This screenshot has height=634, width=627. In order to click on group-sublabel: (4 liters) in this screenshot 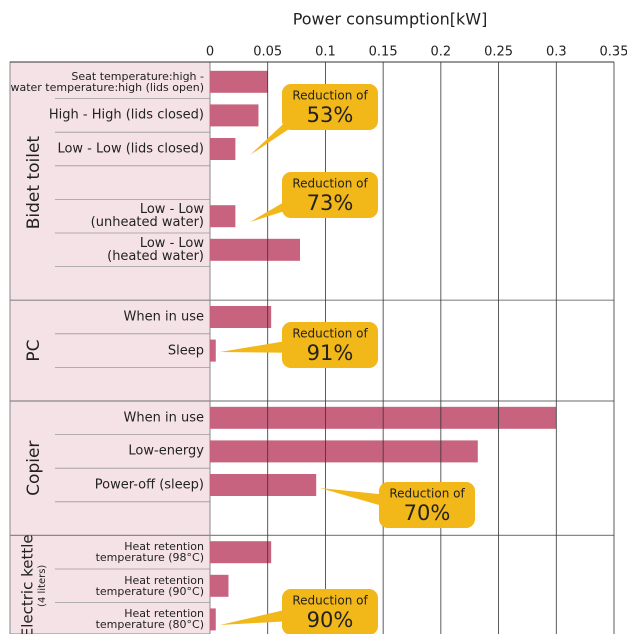, I will do `click(42, 586)`.